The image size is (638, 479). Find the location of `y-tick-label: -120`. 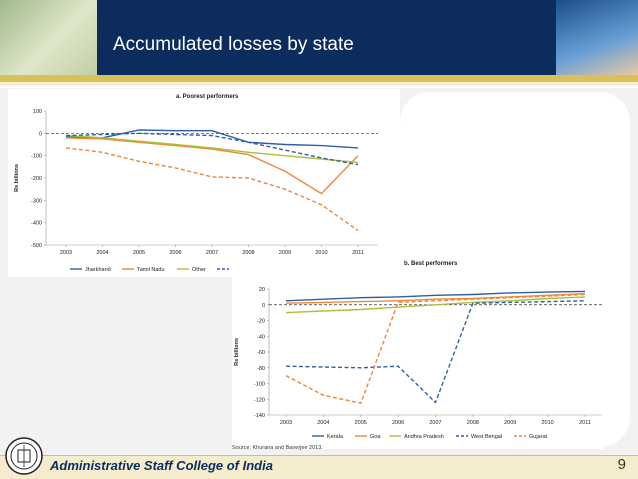

y-tick-label: -120 is located at coordinates (259, 400).